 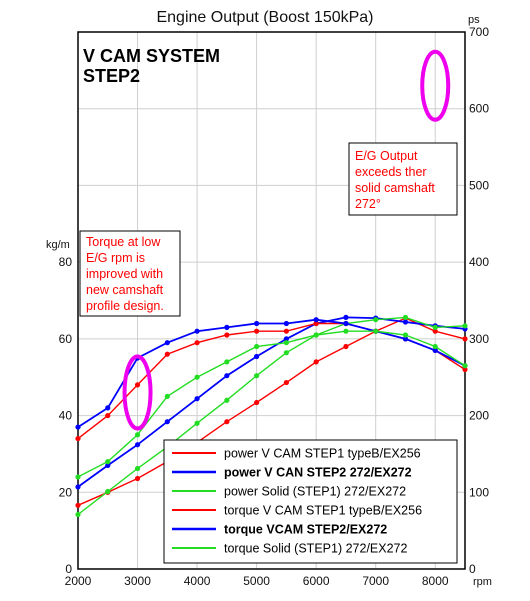 I want to click on right-tick-label: 600, so click(x=479, y=109).